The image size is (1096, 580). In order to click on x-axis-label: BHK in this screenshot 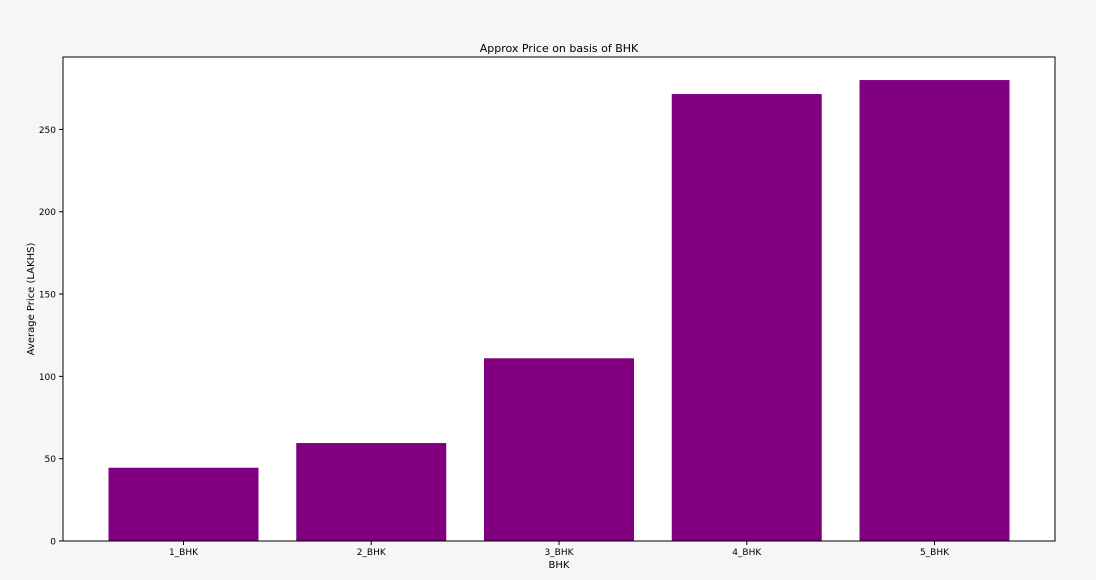, I will do `click(559, 565)`.